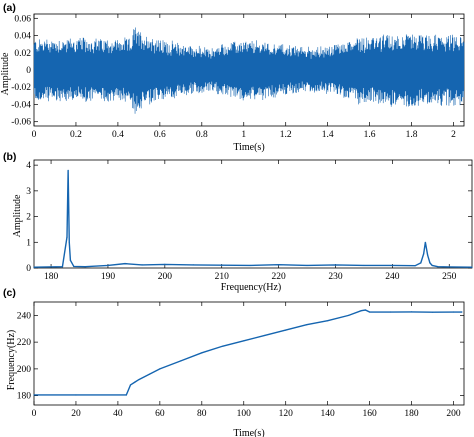 This screenshot has width=474, height=437. I want to click on x-tick-label: 1.2, so click(286, 135).